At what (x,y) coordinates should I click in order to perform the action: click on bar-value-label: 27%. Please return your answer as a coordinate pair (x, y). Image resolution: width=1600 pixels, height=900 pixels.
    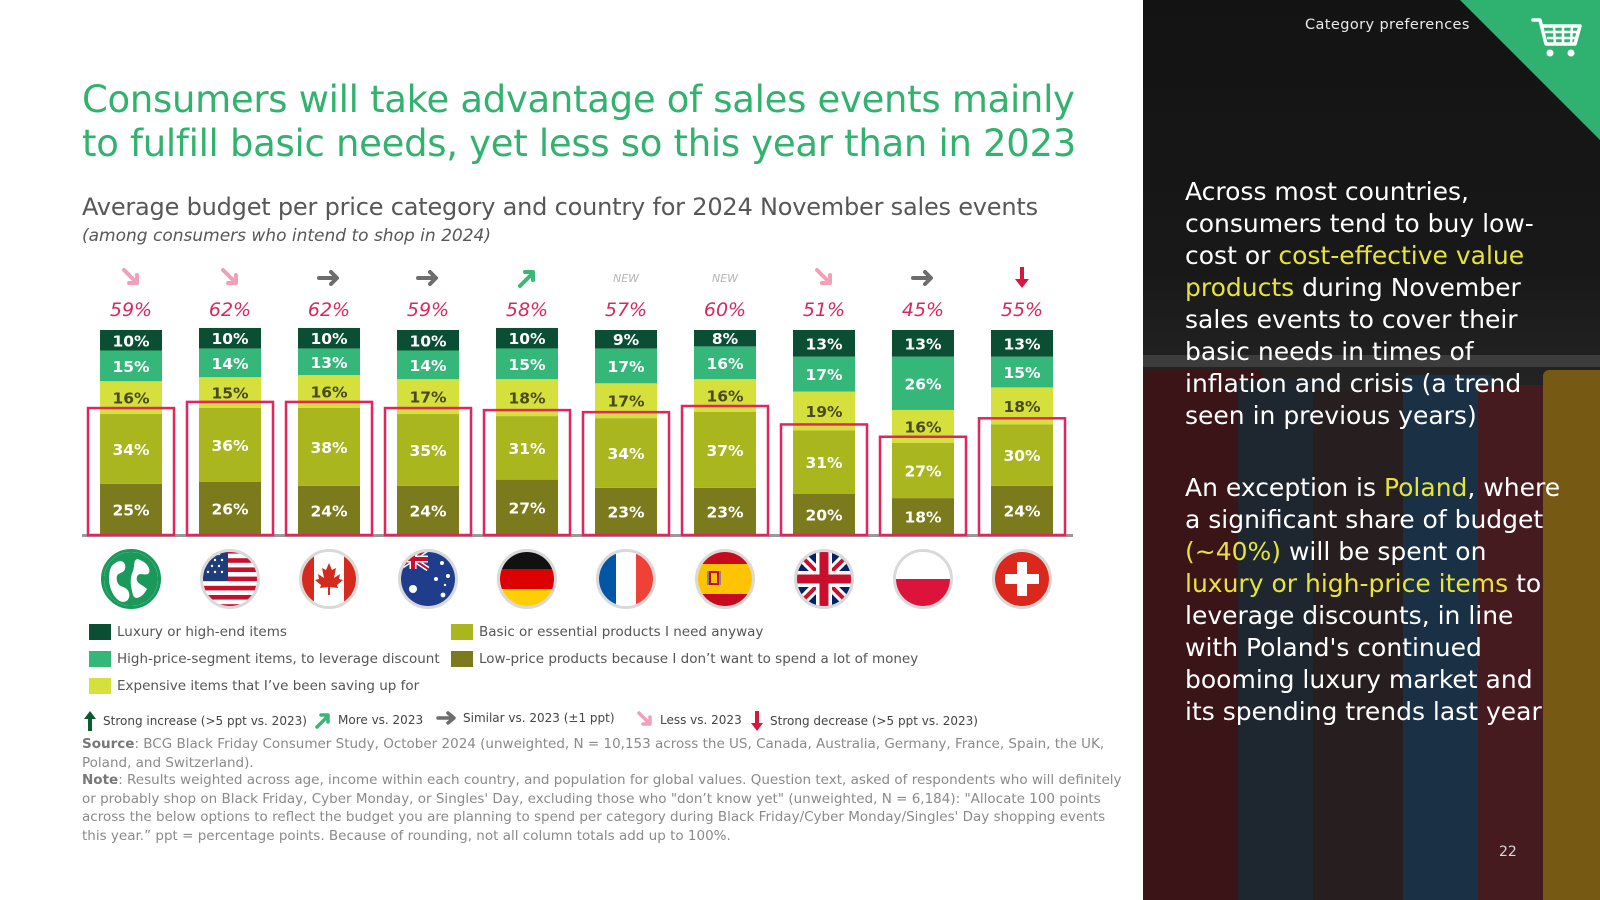
    Looking at the image, I should click on (527, 508).